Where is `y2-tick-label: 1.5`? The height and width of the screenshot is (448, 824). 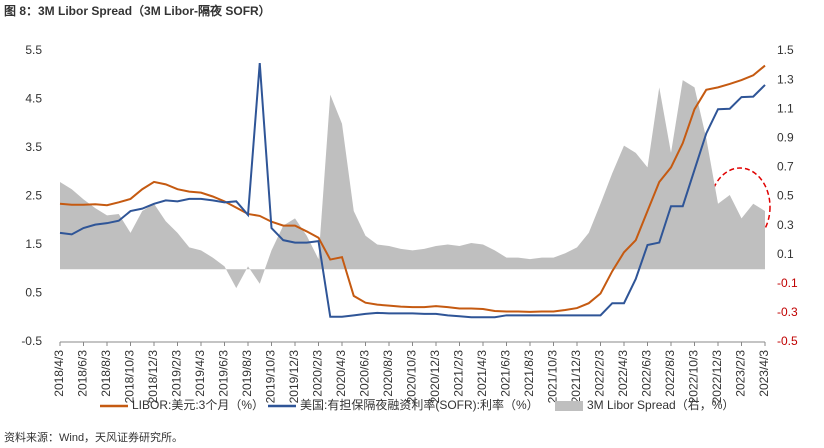 y2-tick-label: 1.5 is located at coordinates (785, 50).